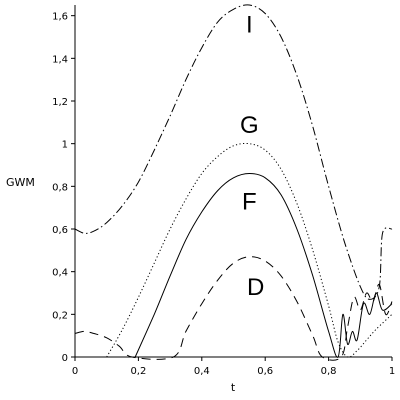 The height and width of the screenshot is (400, 400). Describe the element at coordinates (65, 145) in the screenshot. I see `y-tick-label: 1` at that location.